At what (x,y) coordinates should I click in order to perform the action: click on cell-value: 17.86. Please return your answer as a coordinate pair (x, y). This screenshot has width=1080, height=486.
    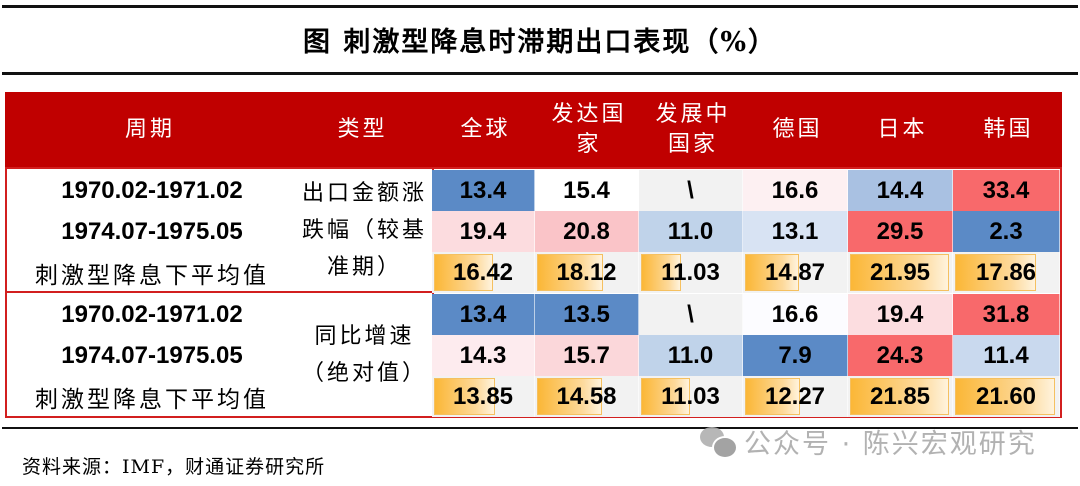
    Looking at the image, I should click on (1006, 272).